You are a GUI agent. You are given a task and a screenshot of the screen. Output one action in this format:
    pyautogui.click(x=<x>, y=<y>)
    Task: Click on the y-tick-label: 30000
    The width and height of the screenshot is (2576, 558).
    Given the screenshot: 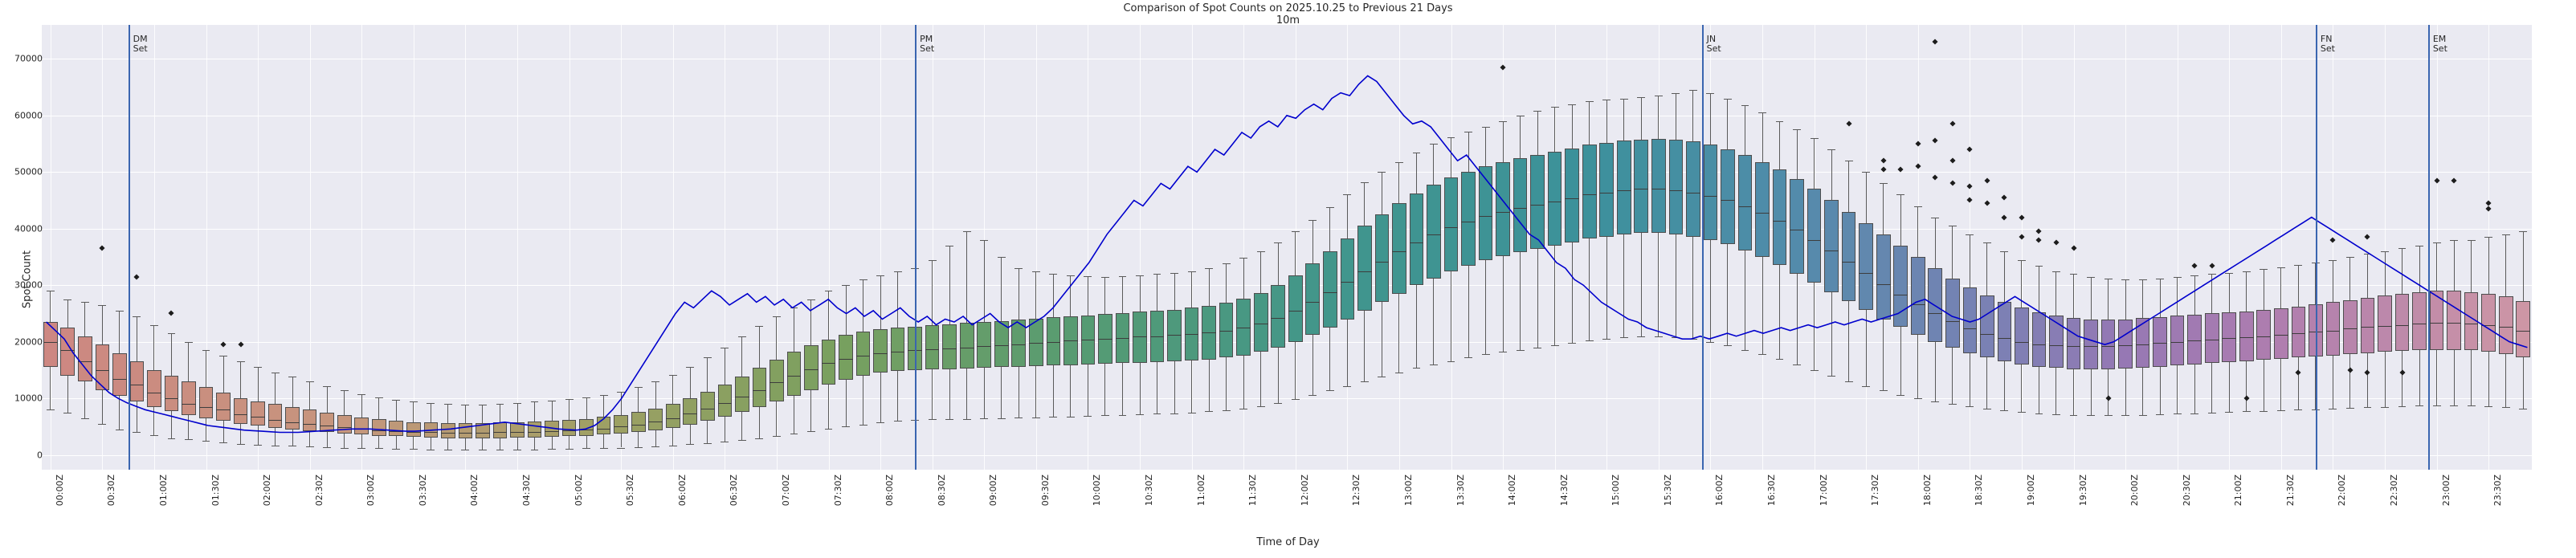 What is the action you would take?
    pyautogui.click(x=28, y=285)
    